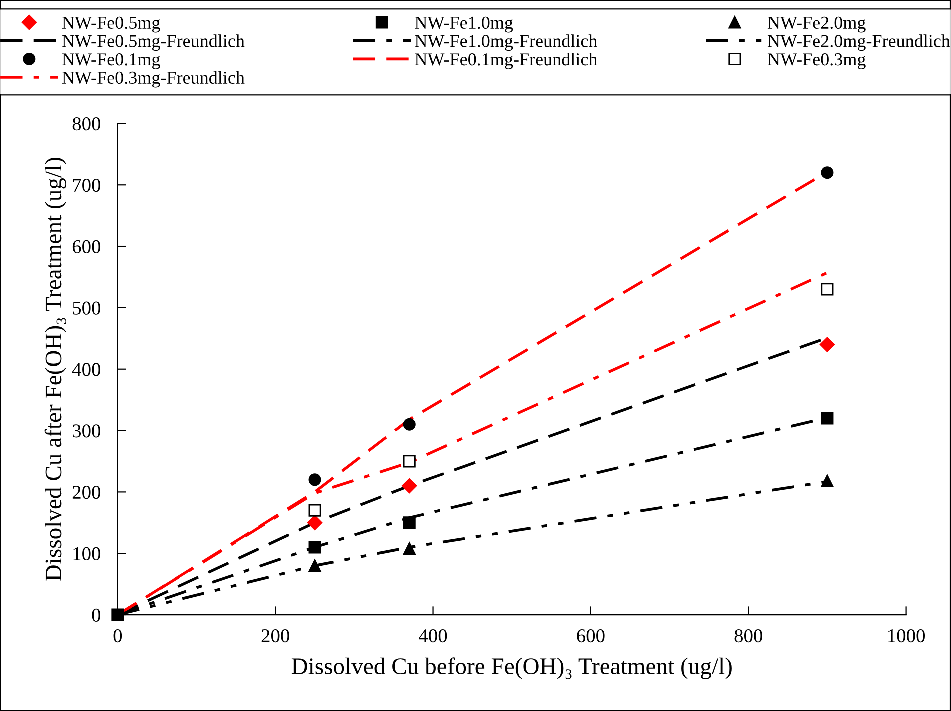 This screenshot has width=951, height=711. I want to click on x-tick-label: 600, so click(591, 636).